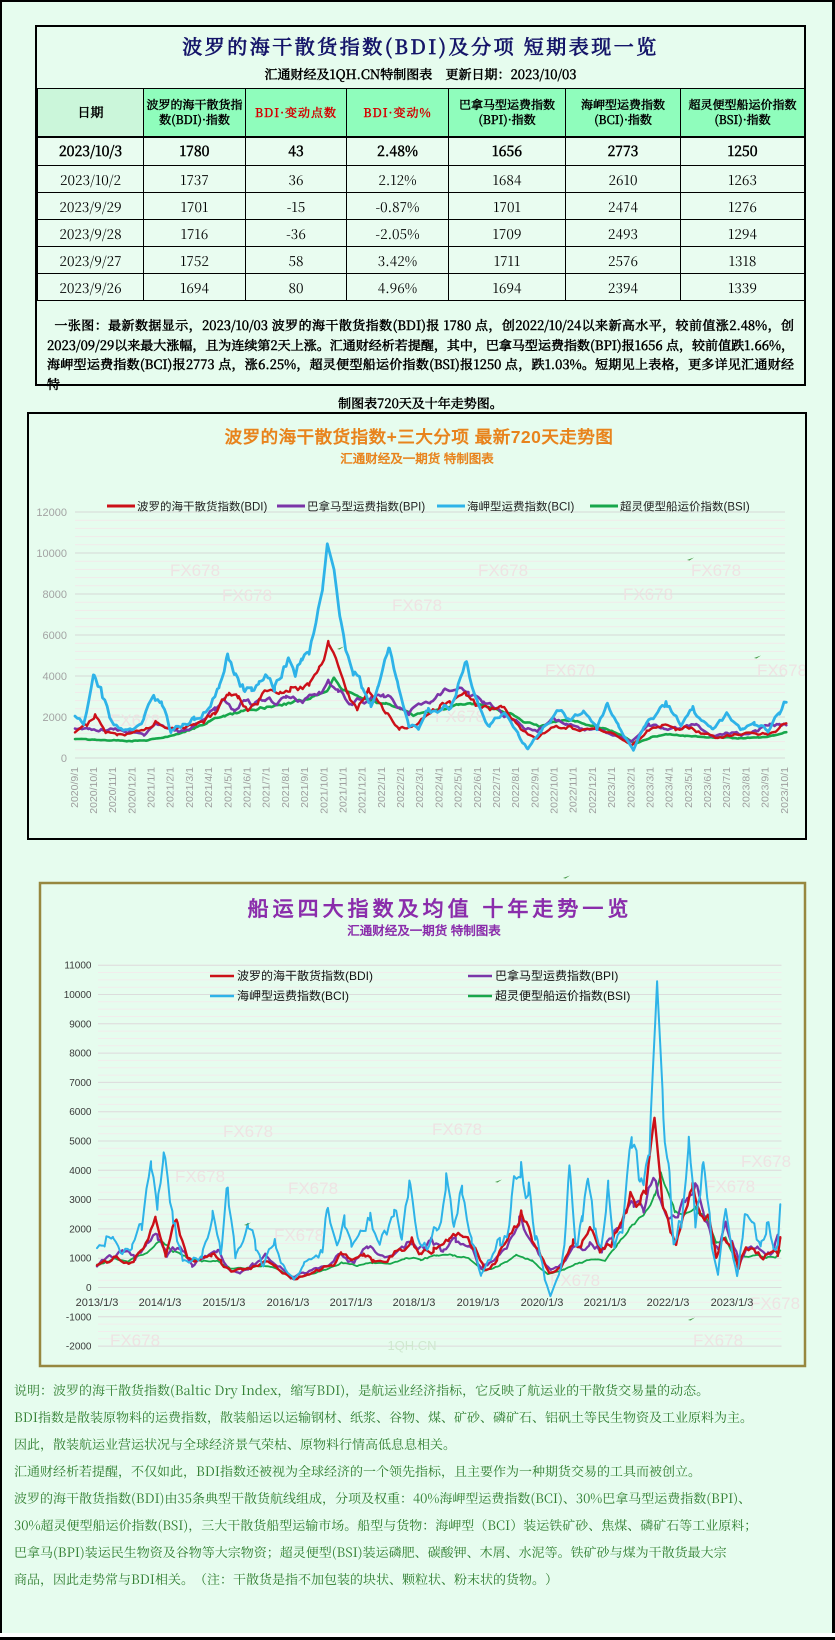 Image resolution: width=835 pixels, height=1640 pixels. What do you see at coordinates (497, 787) in the screenshot?
I see `svg-text: 2022/7/1` at bounding box center [497, 787].